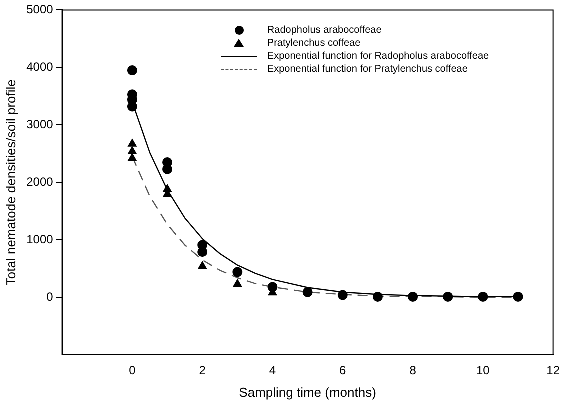  I want to click on y-tick-label: 1000, so click(40, 239).